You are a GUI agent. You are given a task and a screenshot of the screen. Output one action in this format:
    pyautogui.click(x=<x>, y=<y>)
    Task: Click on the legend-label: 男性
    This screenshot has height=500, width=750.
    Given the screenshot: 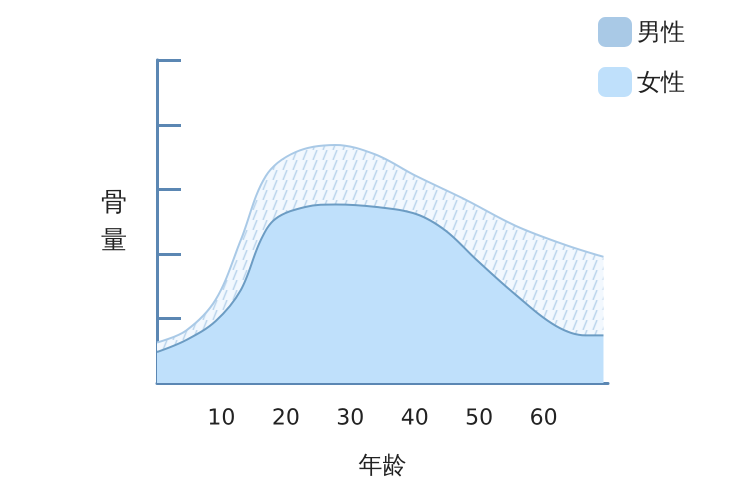 What is the action you would take?
    pyautogui.click(x=661, y=32)
    